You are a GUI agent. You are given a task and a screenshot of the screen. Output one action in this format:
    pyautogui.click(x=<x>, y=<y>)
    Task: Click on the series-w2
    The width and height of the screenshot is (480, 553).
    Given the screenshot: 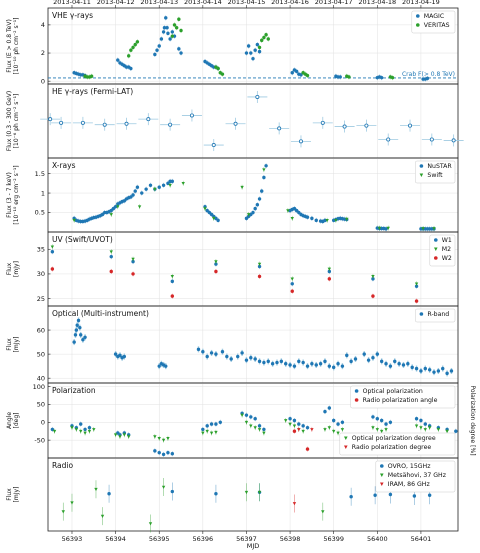 What is the action you would take?
    pyautogui.click(x=234, y=285)
    